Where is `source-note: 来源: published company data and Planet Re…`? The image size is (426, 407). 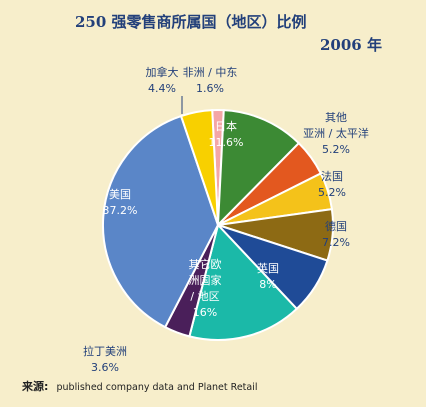 source-note: 来源: published company data and Planet Re… is located at coordinates (139, 384).